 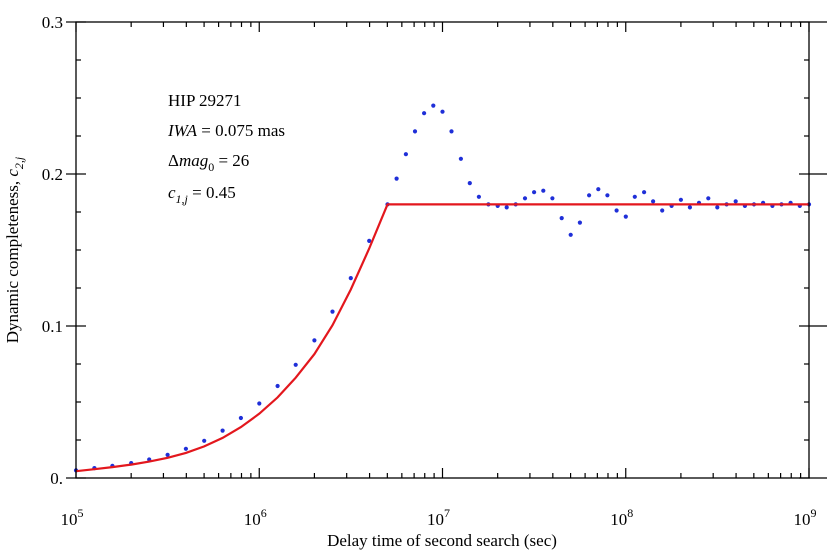 What do you see at coordinates (182, 130) in the screenshot?
I see `annotation-iwa-var: IWA` at bounding box center [182, 130].